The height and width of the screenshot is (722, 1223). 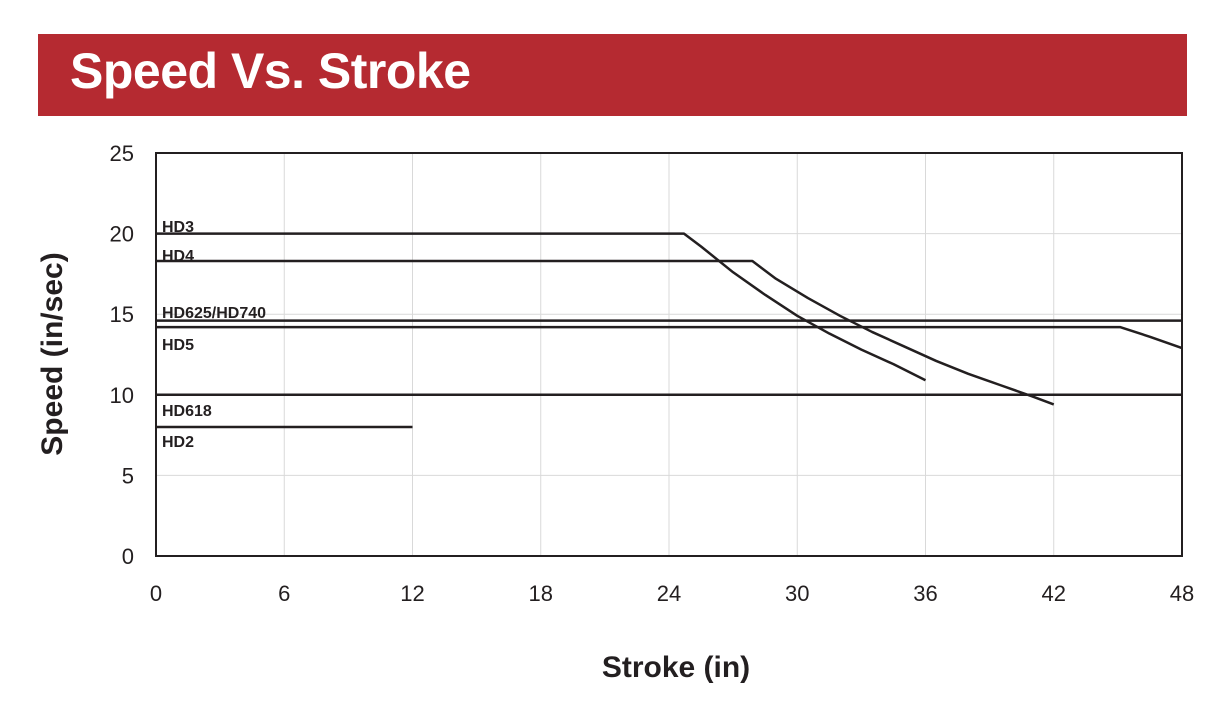 I want to click on series-line-hd3, so click(x=541, y=307).